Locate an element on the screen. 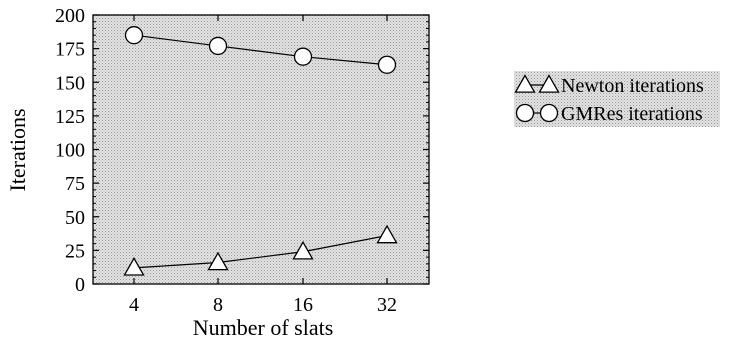 This screenshot has width=730, height=344. legend-label: Newton iterations is located at coordinates (632, 86).